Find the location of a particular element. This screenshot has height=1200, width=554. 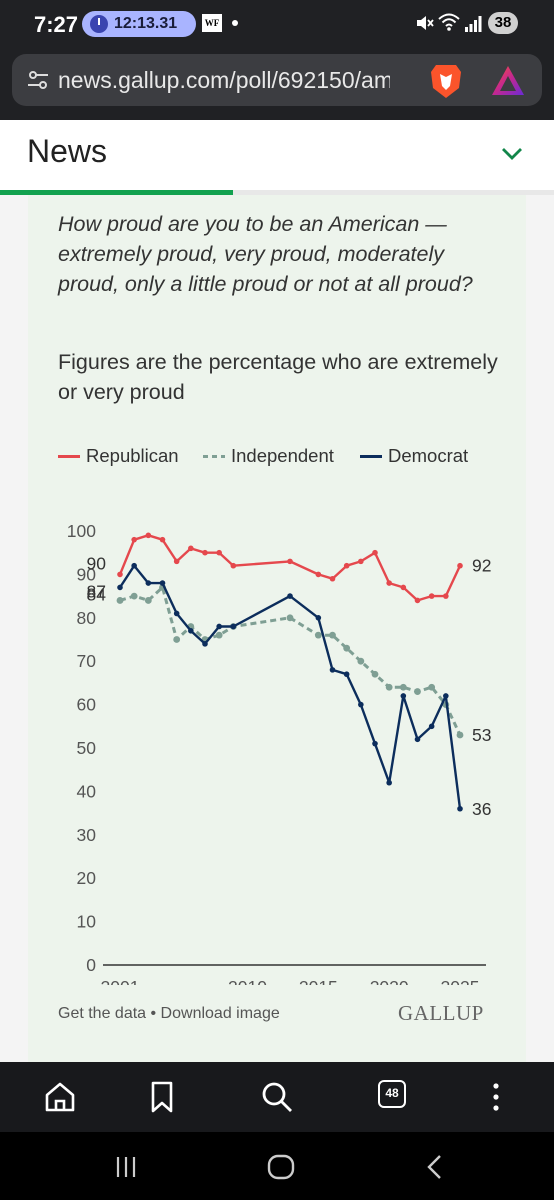

notification-dot-icon is located at coordinates (235, 23).